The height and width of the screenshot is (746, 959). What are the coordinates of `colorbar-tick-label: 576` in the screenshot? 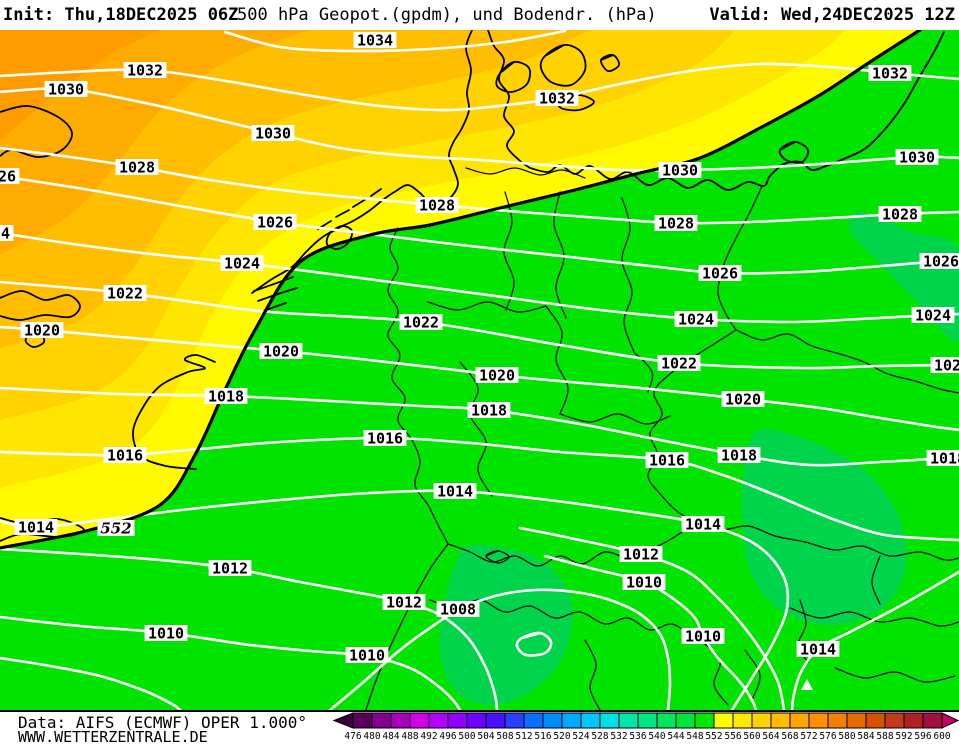 It's located at (827, 736).